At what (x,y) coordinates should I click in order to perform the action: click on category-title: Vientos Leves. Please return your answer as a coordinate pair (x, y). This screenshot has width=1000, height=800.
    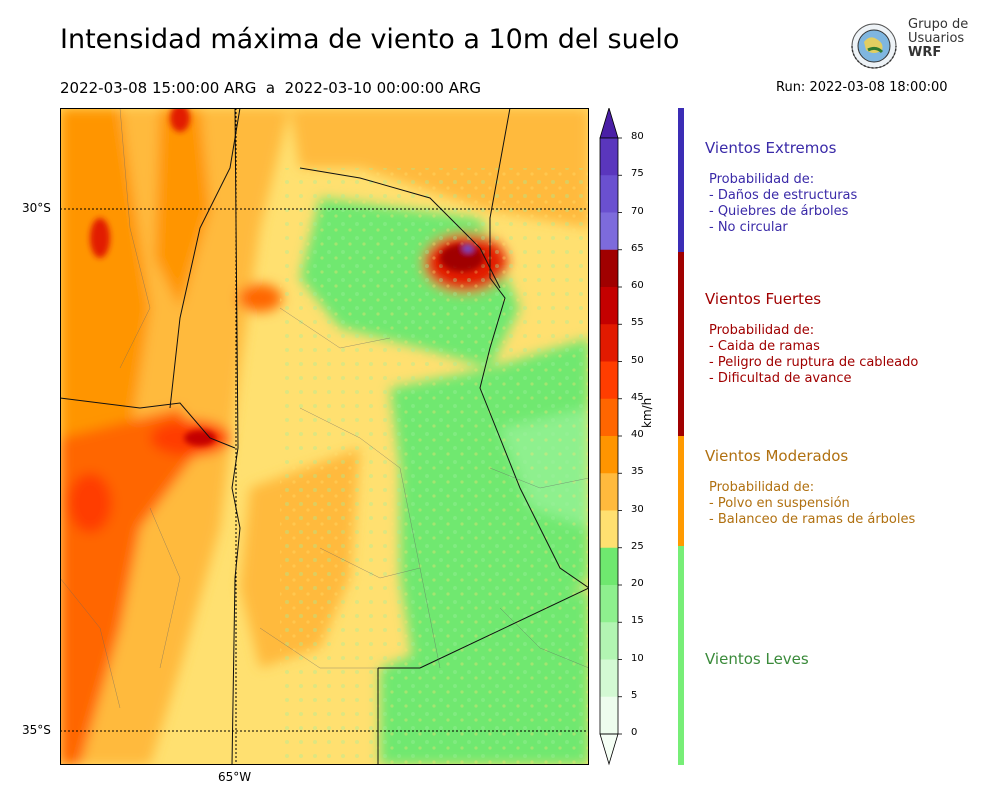
    Looking at the image, I should click on (757, 659).